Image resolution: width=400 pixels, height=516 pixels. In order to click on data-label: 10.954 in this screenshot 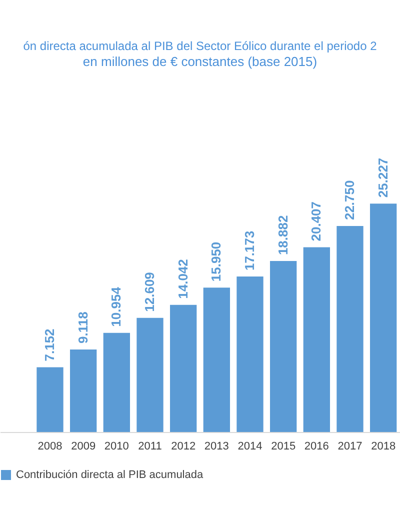, I will do `click(116, 306)`.